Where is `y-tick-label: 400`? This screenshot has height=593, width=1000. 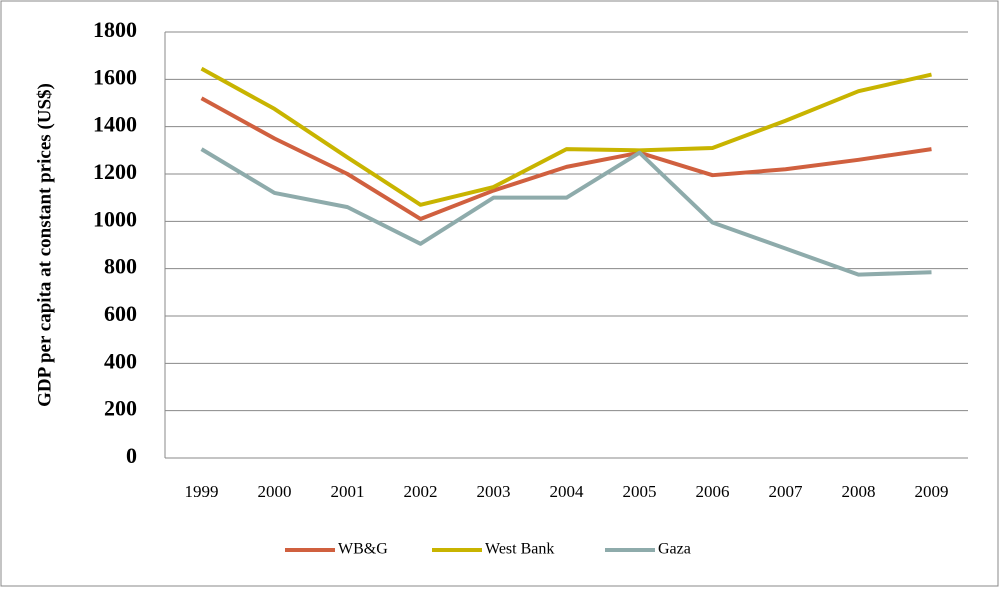
y-tick-label: 400 is located at coordinates (120, 360).